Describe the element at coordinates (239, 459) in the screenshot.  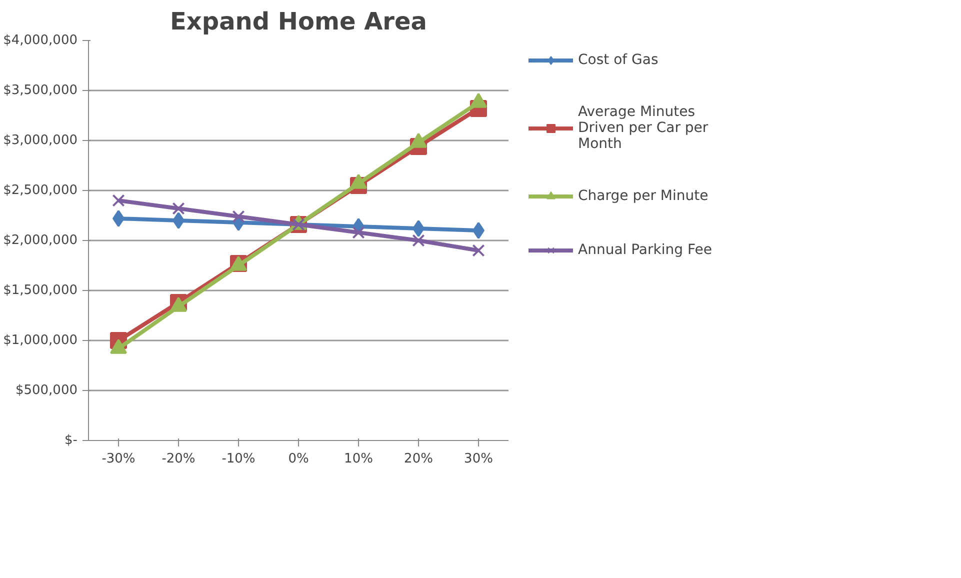
I see `x-tick-label: -10%` at that location.